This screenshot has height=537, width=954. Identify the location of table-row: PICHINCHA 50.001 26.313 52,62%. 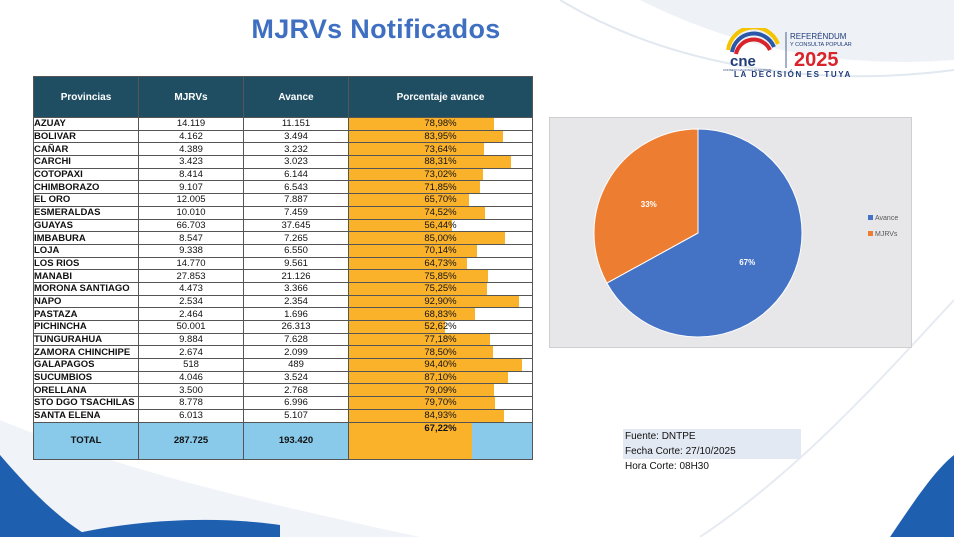
(283, 327).